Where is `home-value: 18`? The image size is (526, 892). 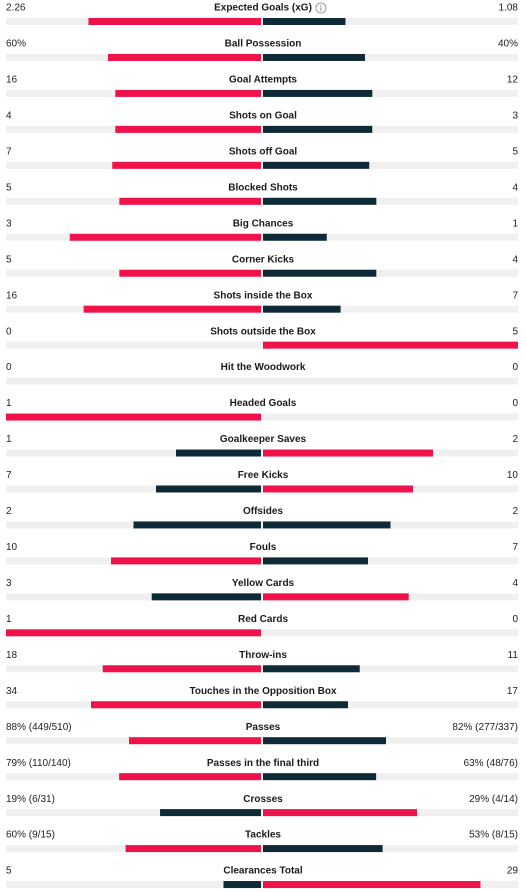
home-value: 18 is located at coordinates (12, 655).